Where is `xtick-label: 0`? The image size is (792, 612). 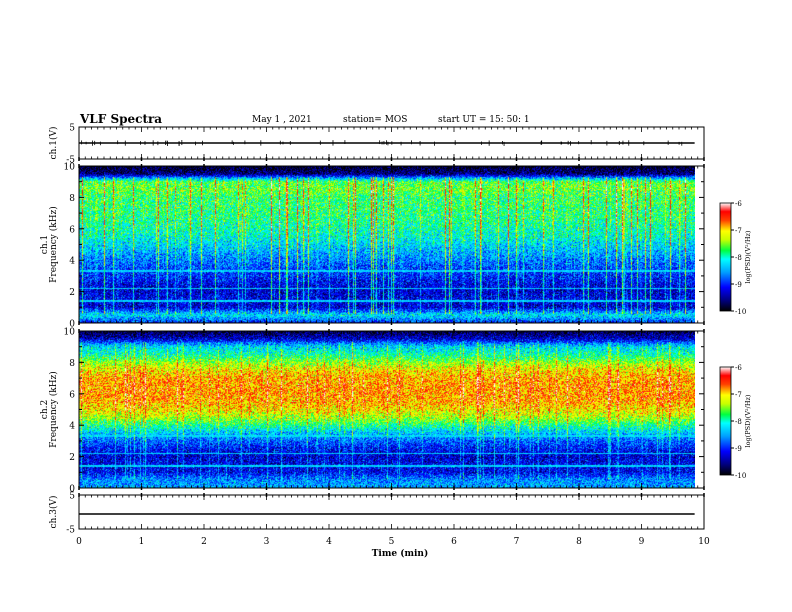 xtick-label: 0 is located at coordinates (79, 542).